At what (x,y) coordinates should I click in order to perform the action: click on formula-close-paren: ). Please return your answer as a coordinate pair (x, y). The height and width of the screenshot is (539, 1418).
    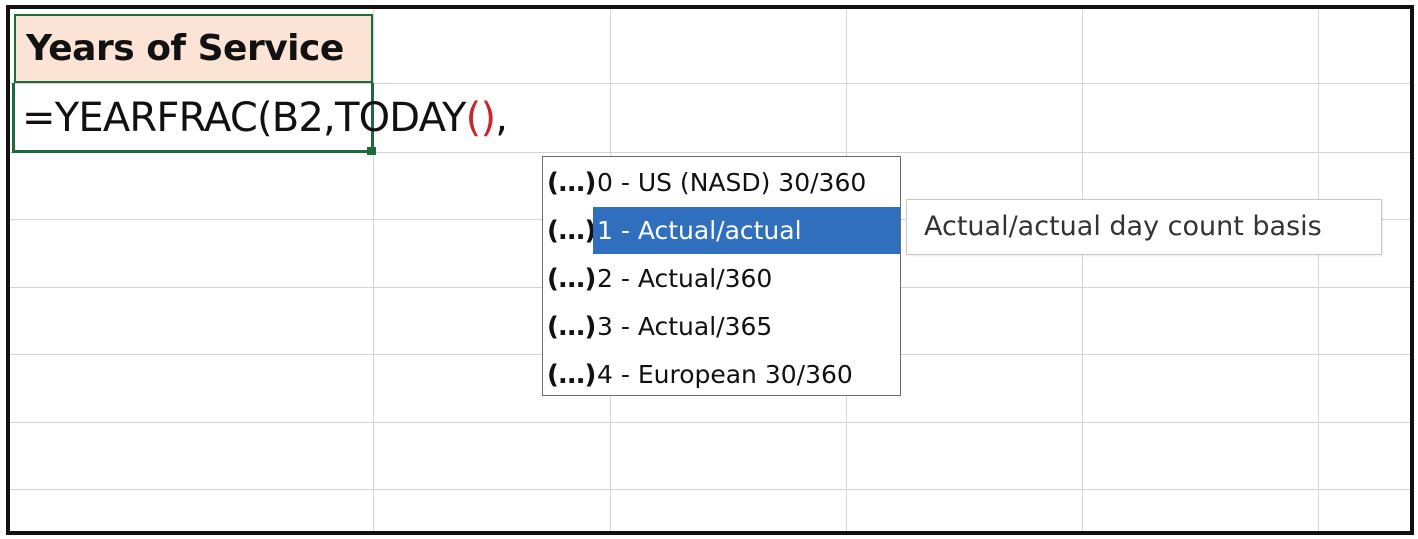
    Looking at the image, I should click on (488, 118).